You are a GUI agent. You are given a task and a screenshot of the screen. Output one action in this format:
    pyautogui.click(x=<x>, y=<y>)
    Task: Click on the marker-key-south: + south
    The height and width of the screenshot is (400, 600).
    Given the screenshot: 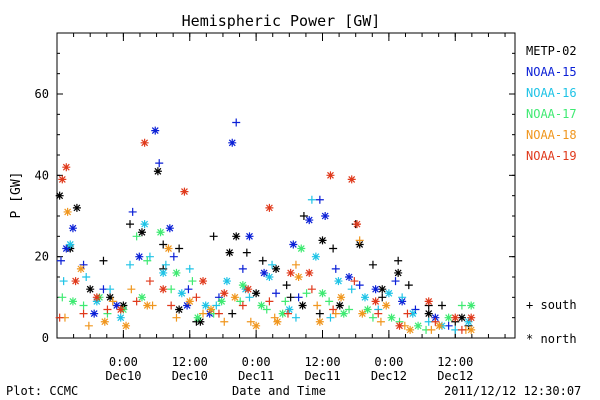 What is the action you would take?
    pyautogui.click(x=551, y=305)
    